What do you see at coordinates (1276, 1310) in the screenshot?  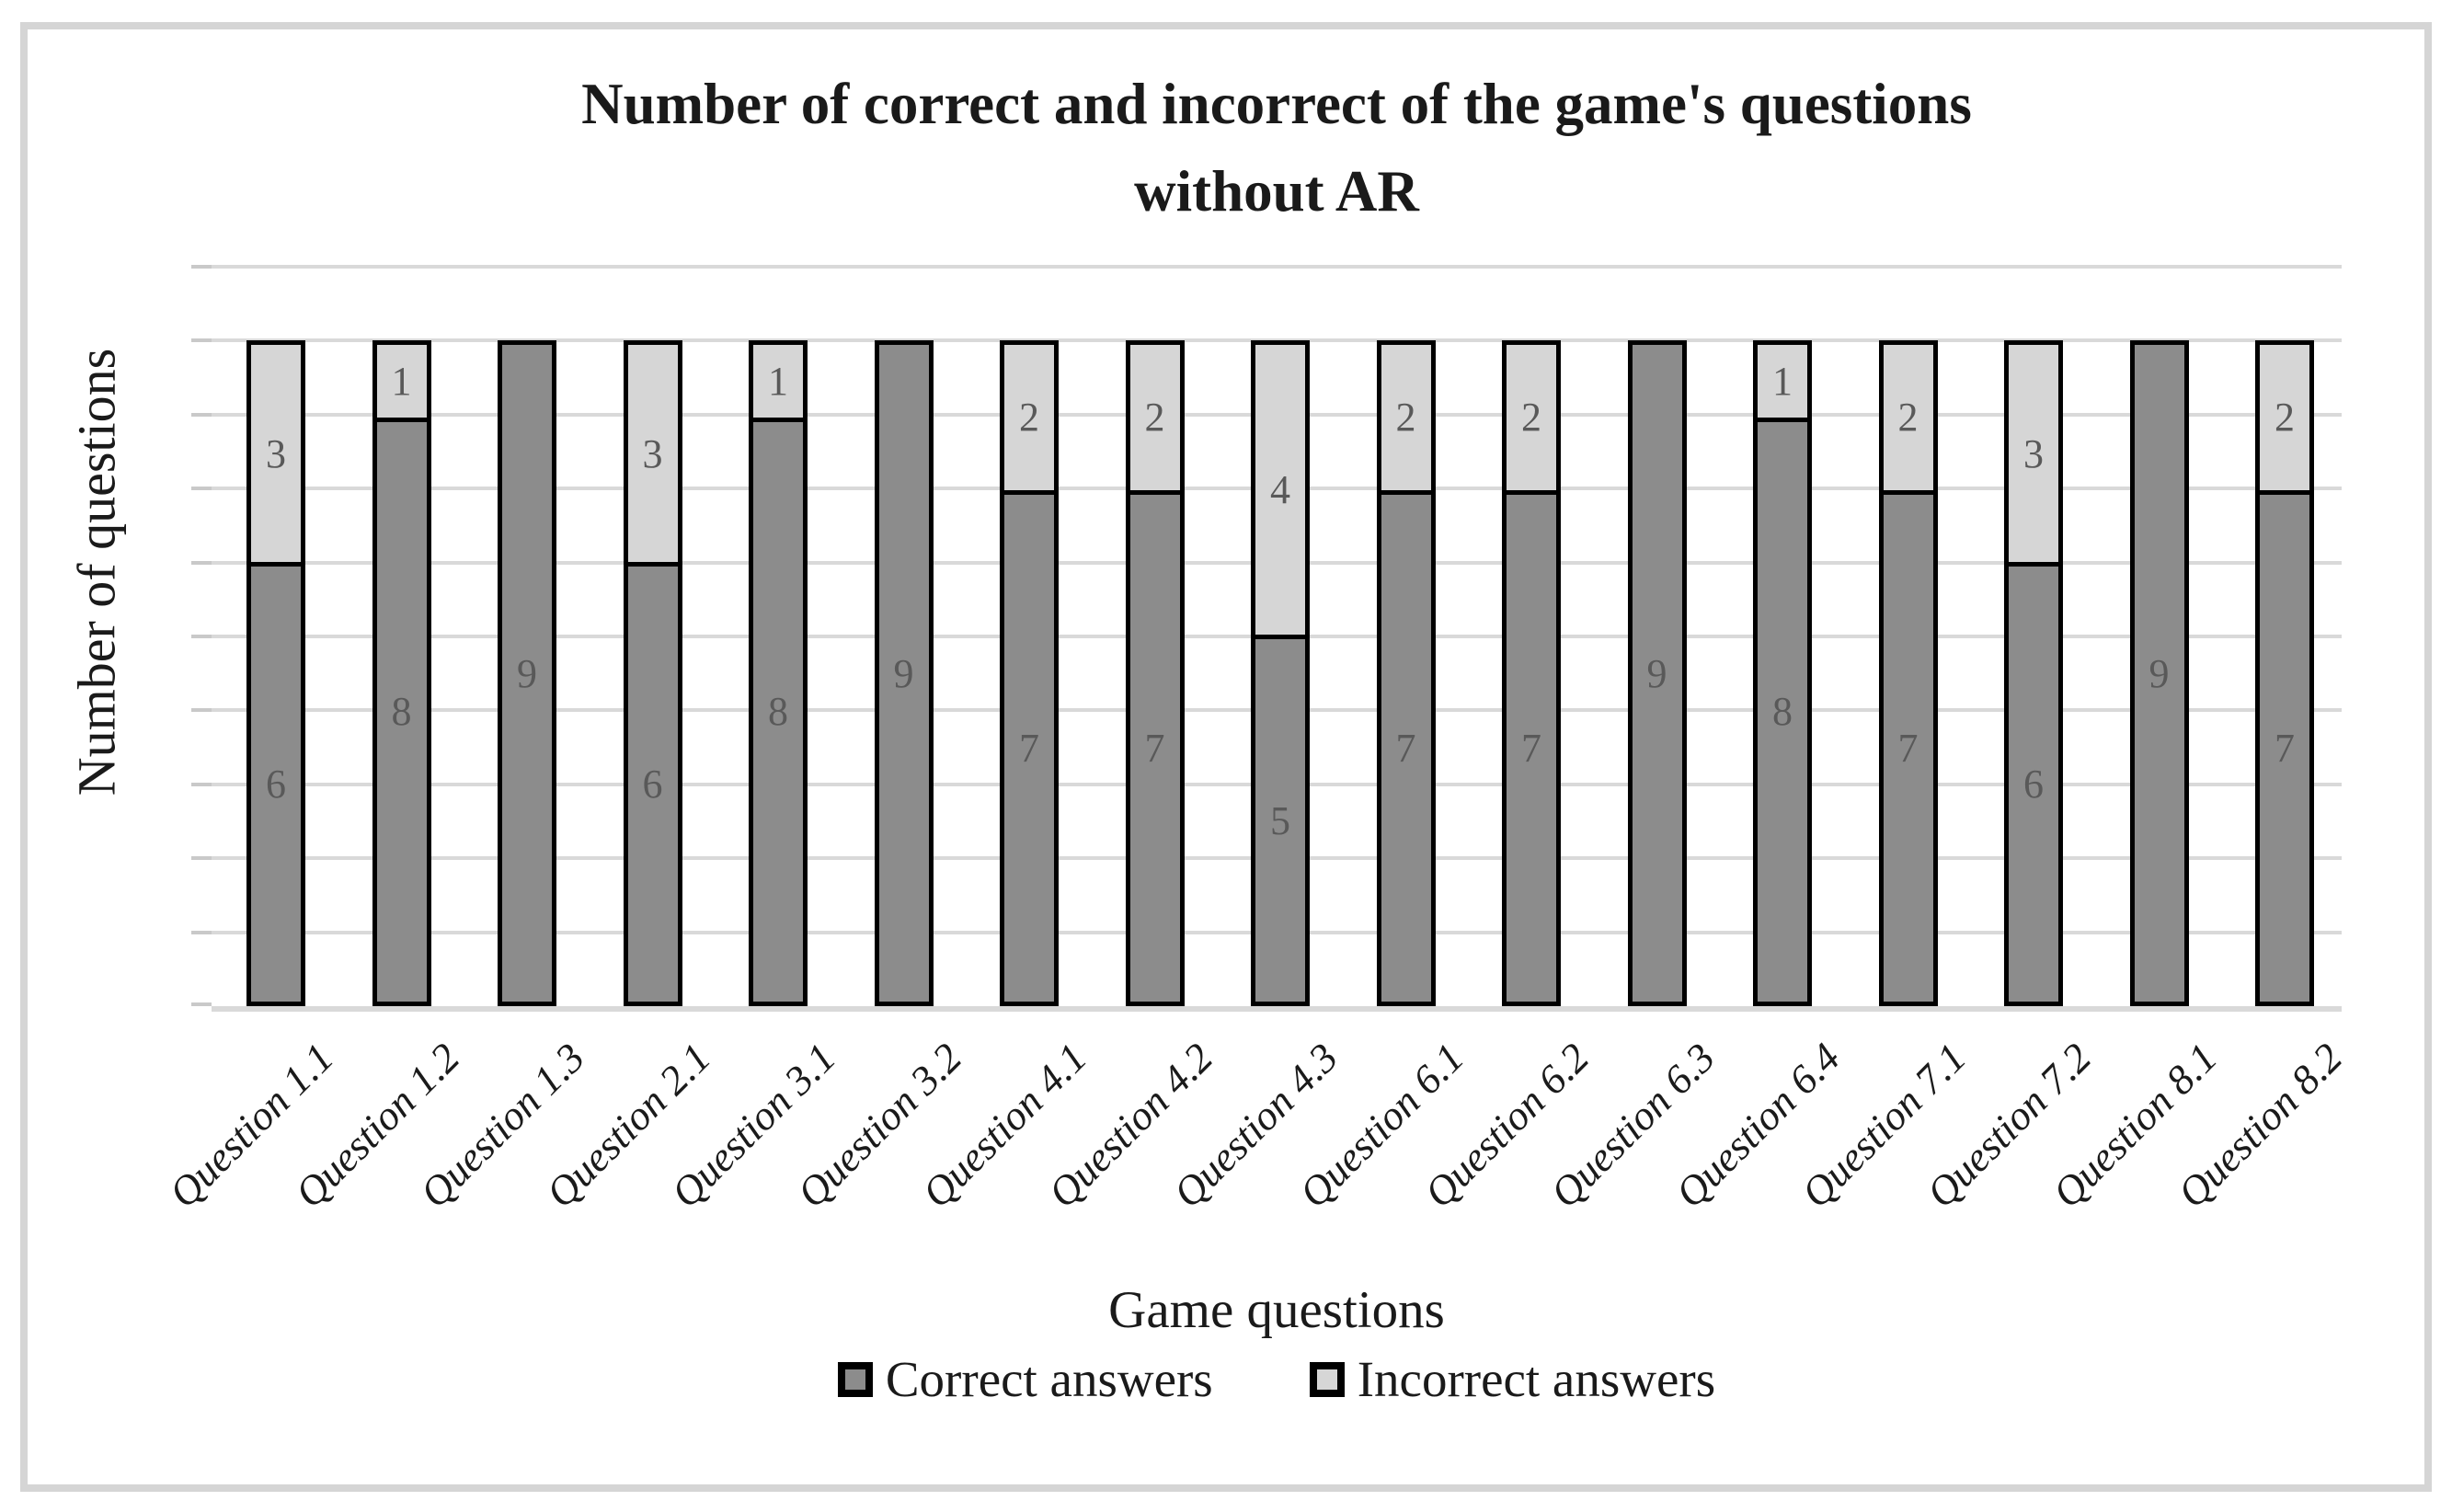 I see `x-axis-title: Game questions` at bounding box center [1276, 1310].